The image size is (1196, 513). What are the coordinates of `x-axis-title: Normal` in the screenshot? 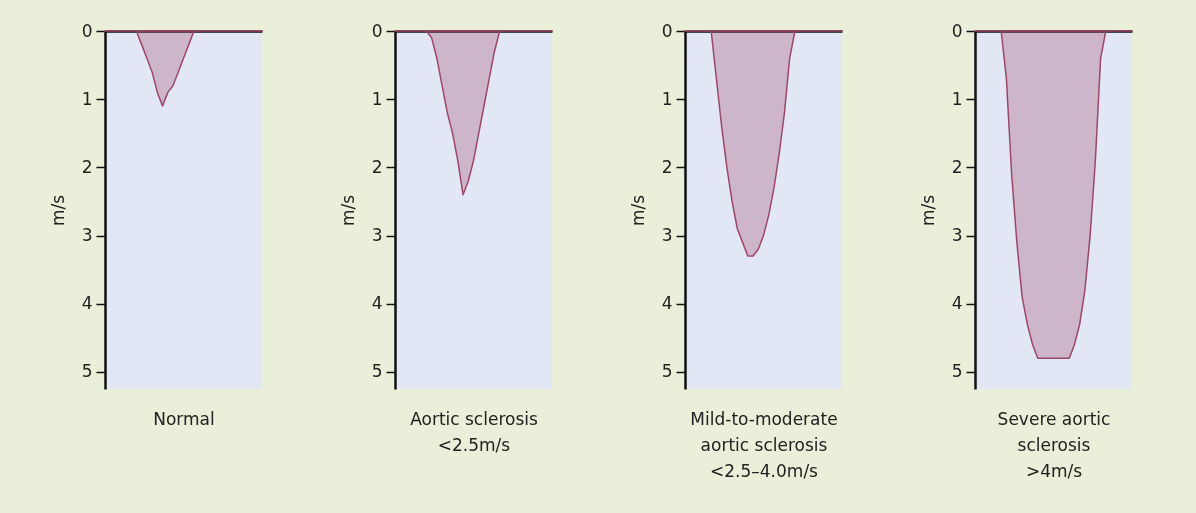 It's located at (184, 418).